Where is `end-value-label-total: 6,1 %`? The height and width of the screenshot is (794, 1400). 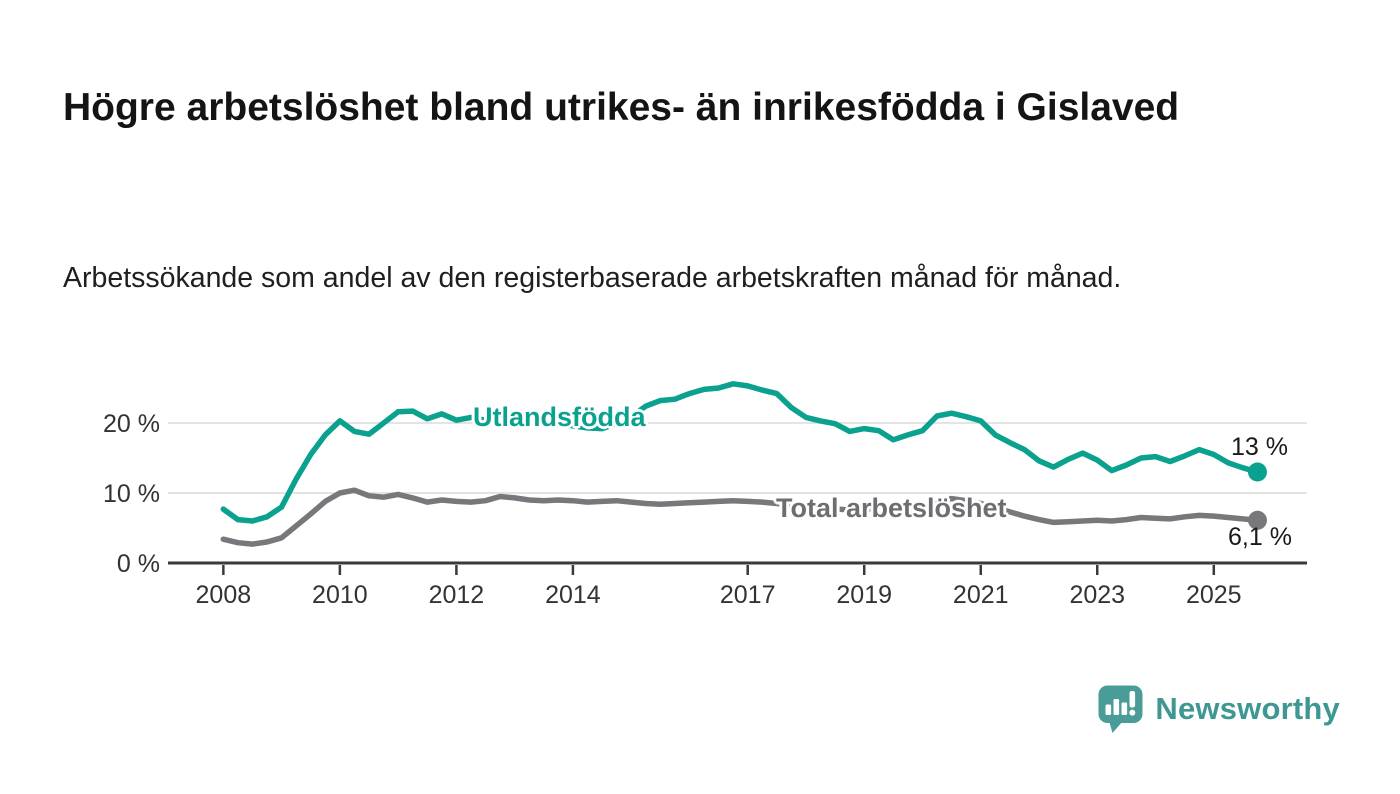 end-value-label-total: 6,1 % is located at coordinates (1260, 537).